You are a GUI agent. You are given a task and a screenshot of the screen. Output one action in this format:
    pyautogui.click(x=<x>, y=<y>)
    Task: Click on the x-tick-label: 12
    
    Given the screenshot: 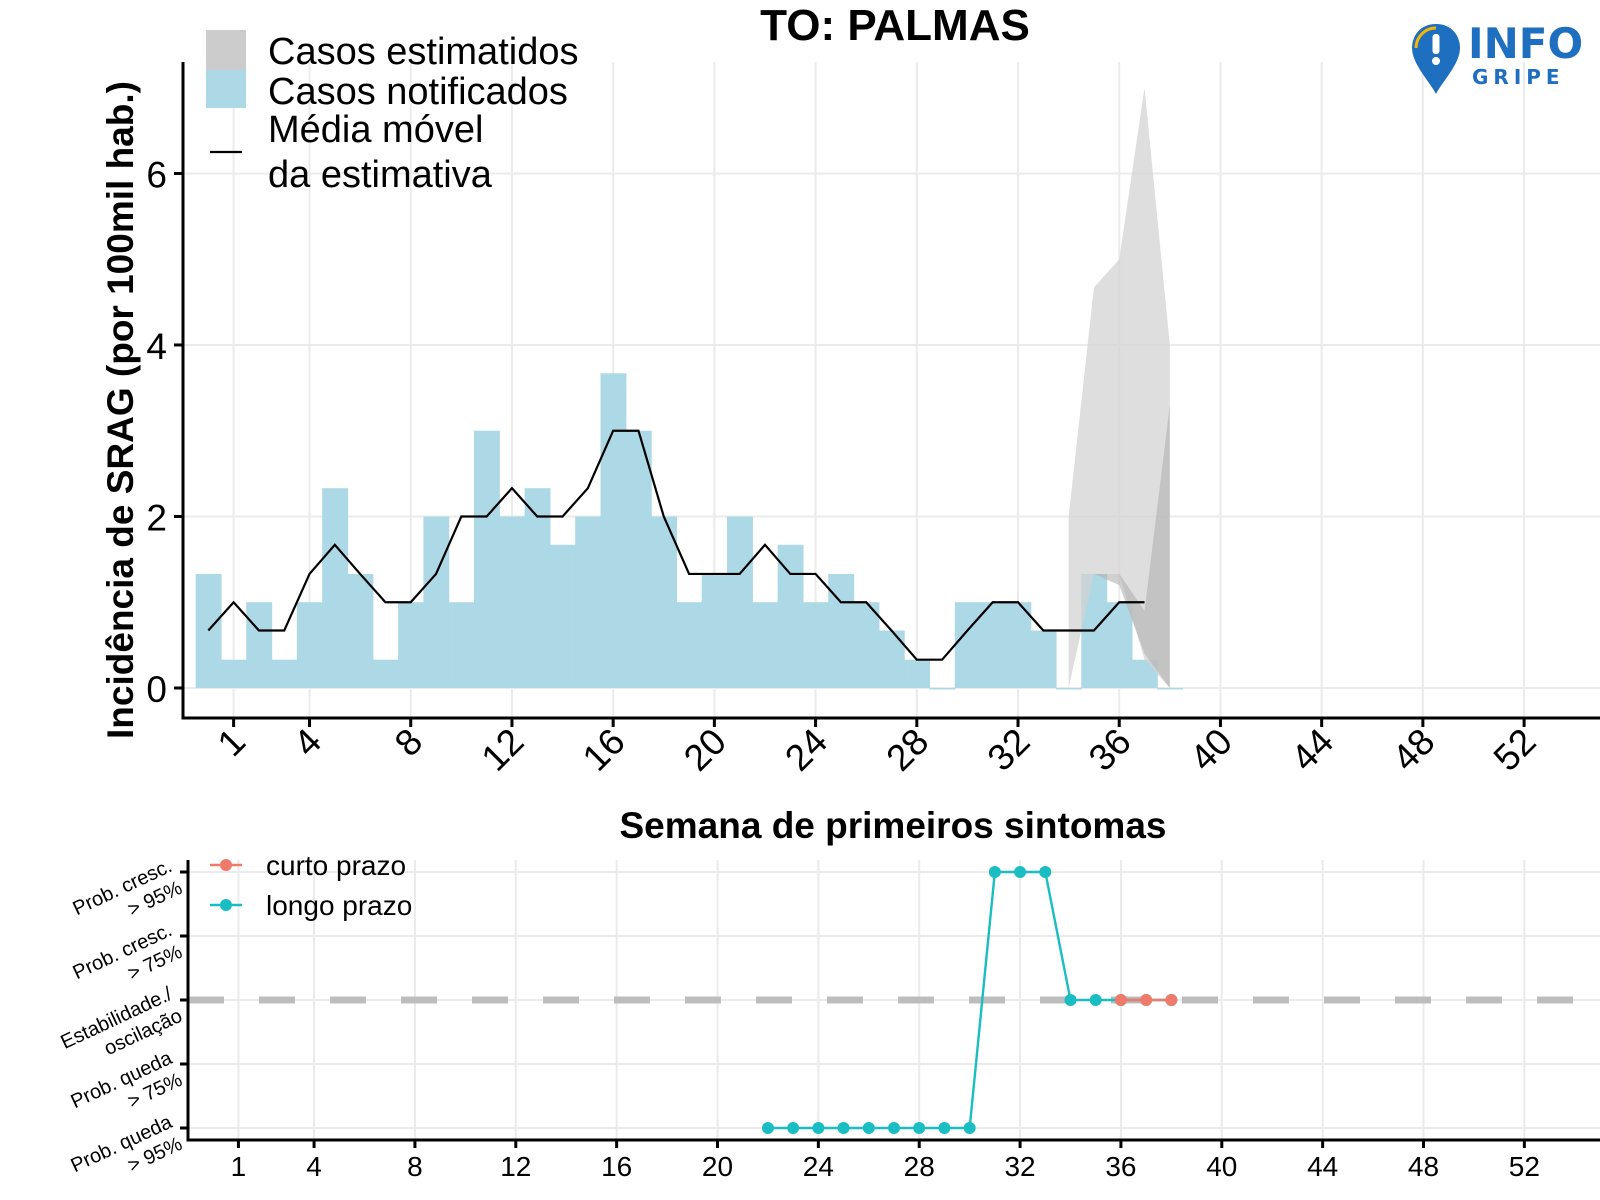 What is the action you would take?
    pyautogui.click(x=503, y=750)
    